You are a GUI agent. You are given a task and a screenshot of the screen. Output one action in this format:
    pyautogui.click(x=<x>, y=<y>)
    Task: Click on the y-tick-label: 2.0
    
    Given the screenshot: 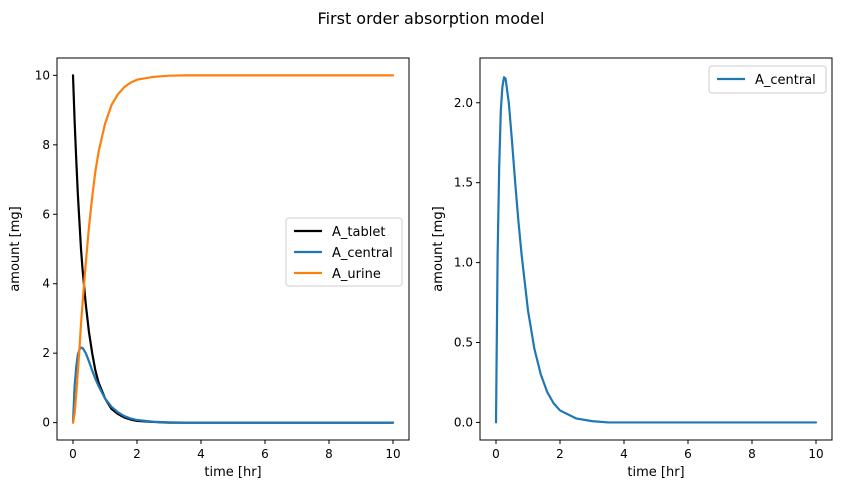 What is the action you would take?
    pyautogui.click(x=463, y=103)
    